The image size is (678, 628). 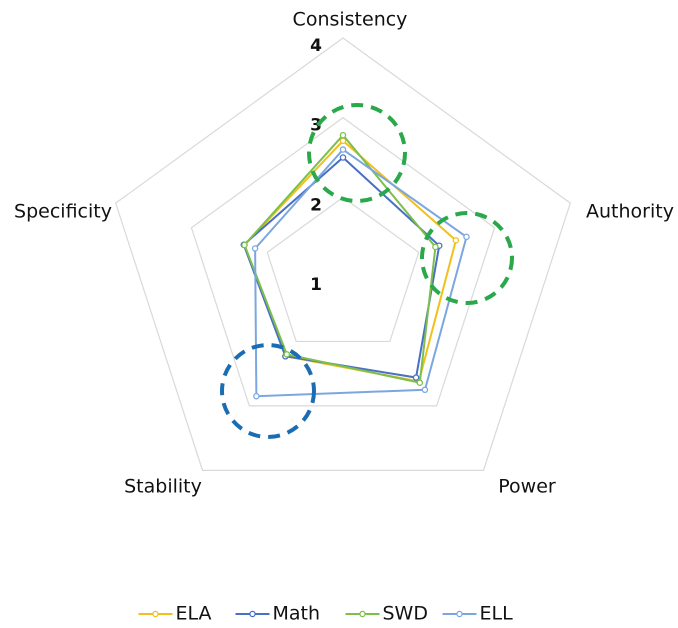 I want to click on legend-label: ELA, so click(x=194, y=614).